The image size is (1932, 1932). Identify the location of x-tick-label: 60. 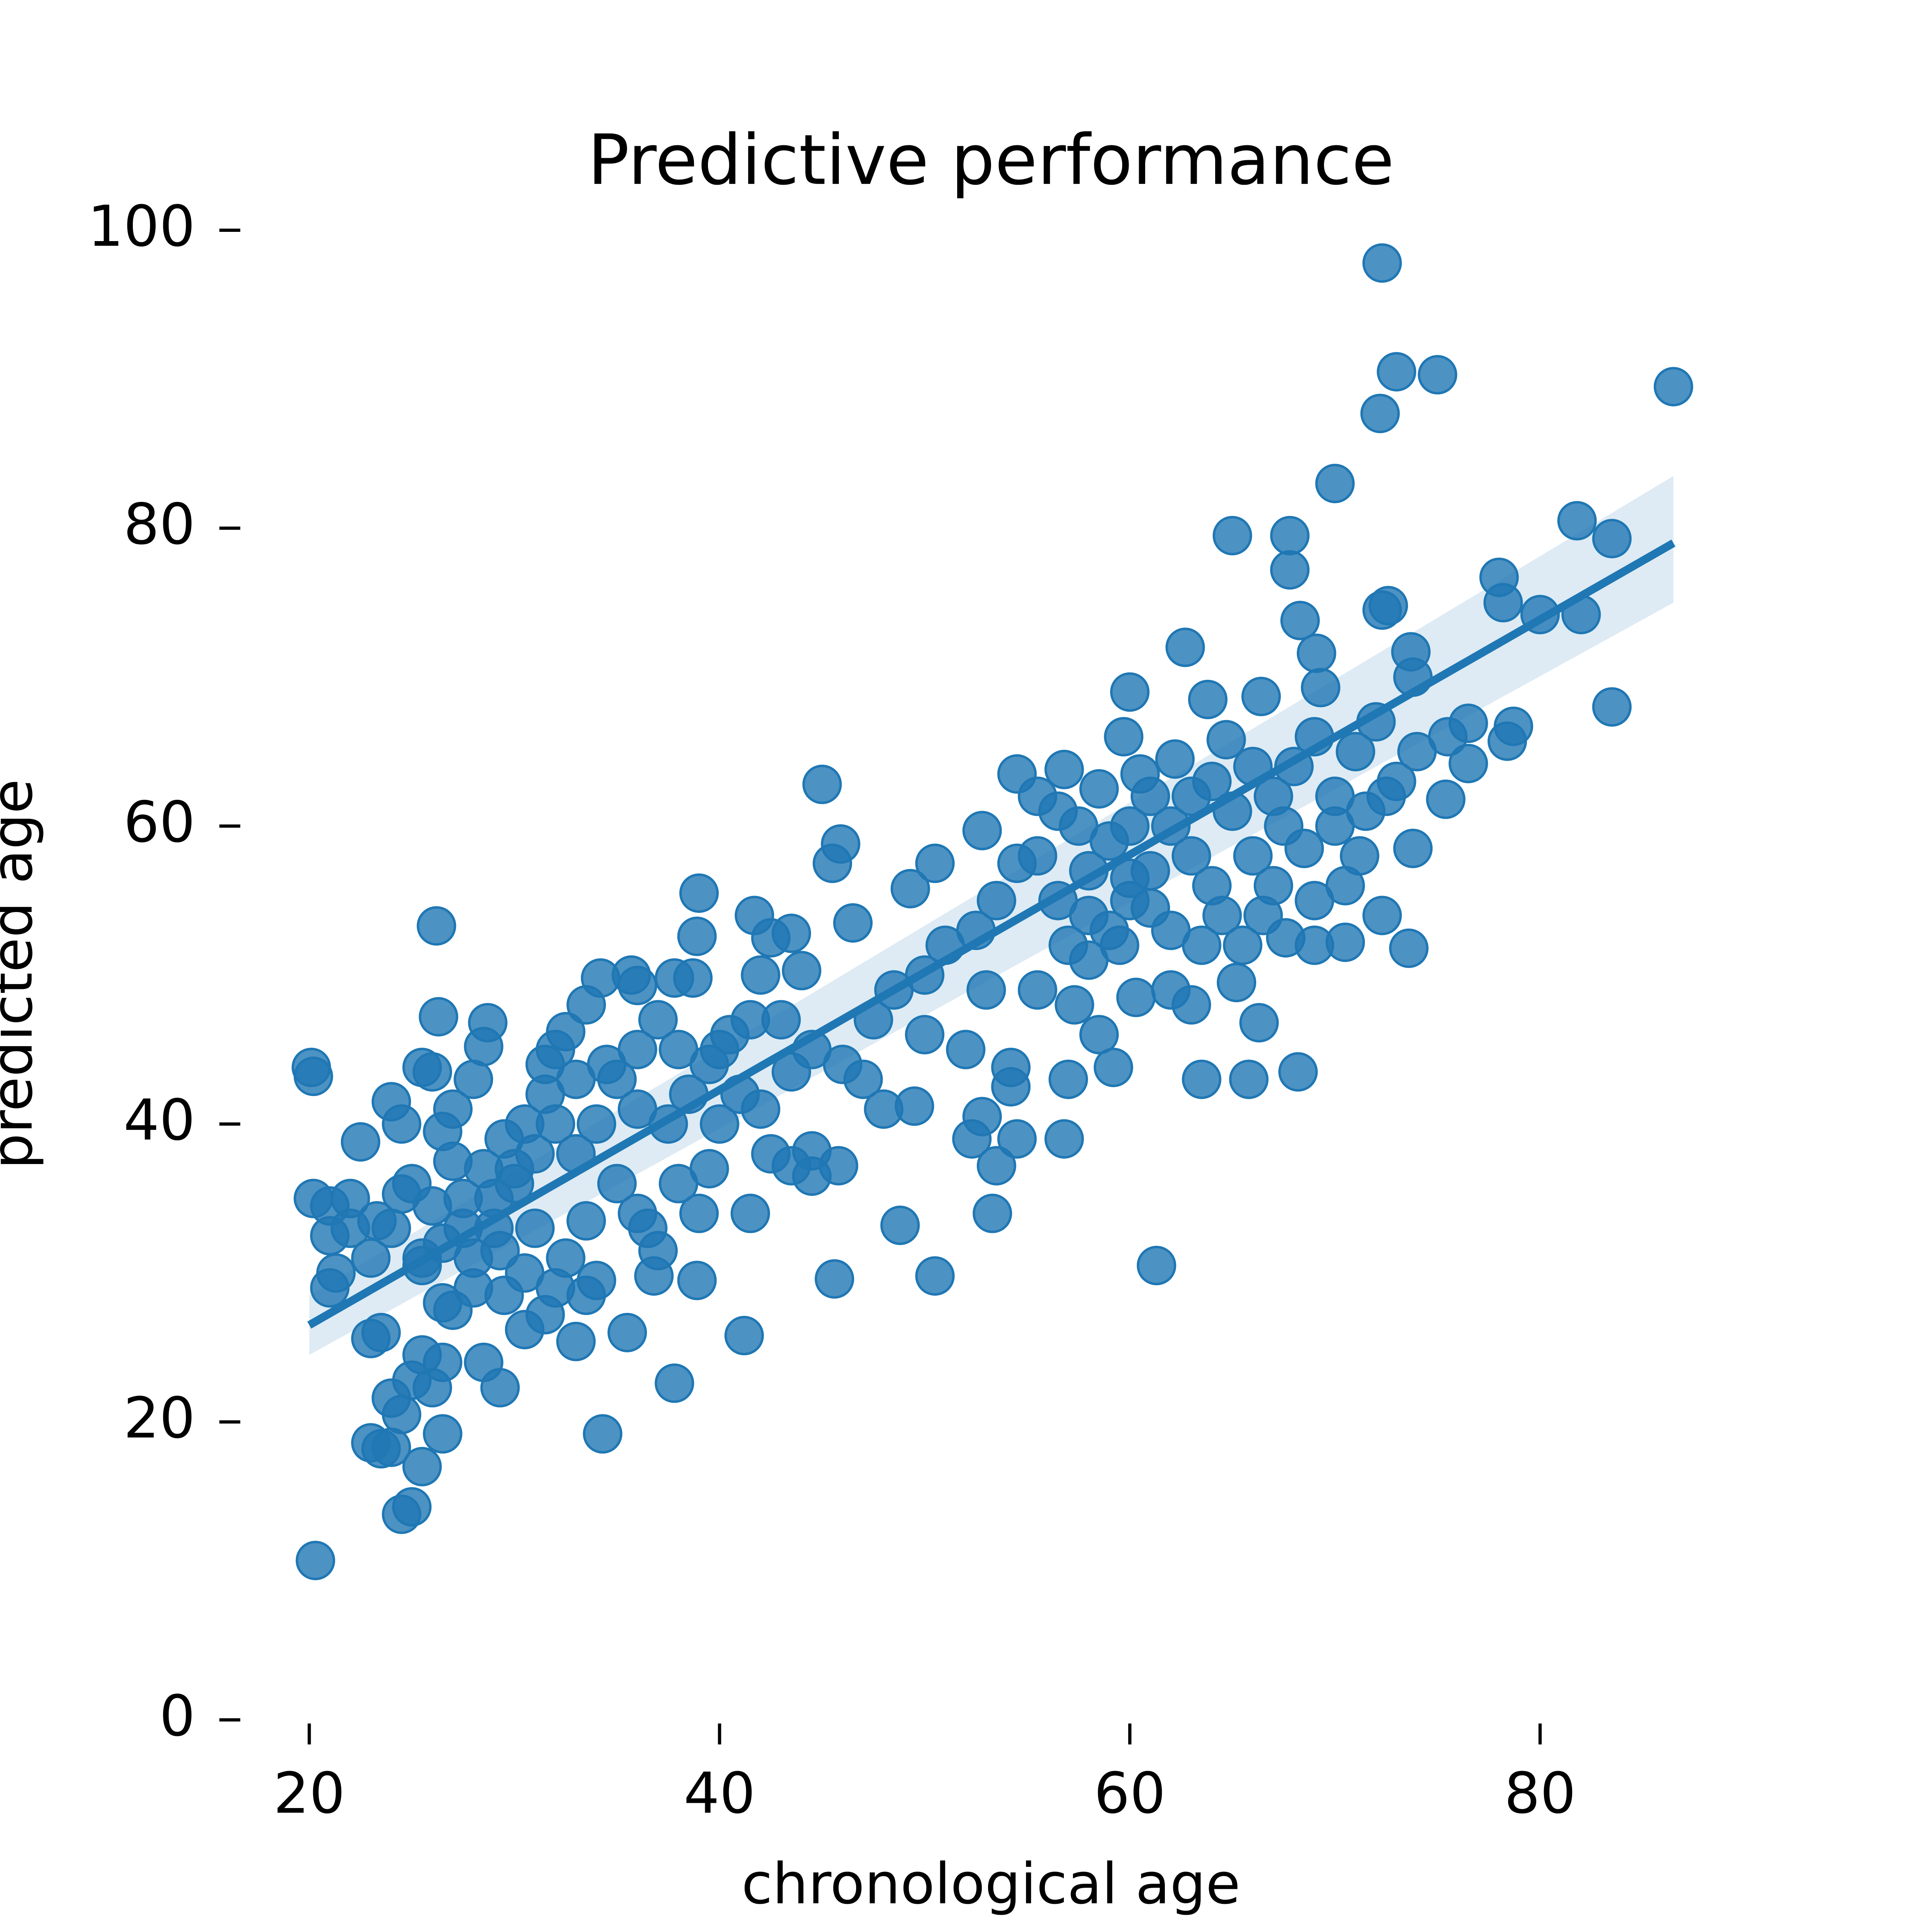
(1130, 1794).